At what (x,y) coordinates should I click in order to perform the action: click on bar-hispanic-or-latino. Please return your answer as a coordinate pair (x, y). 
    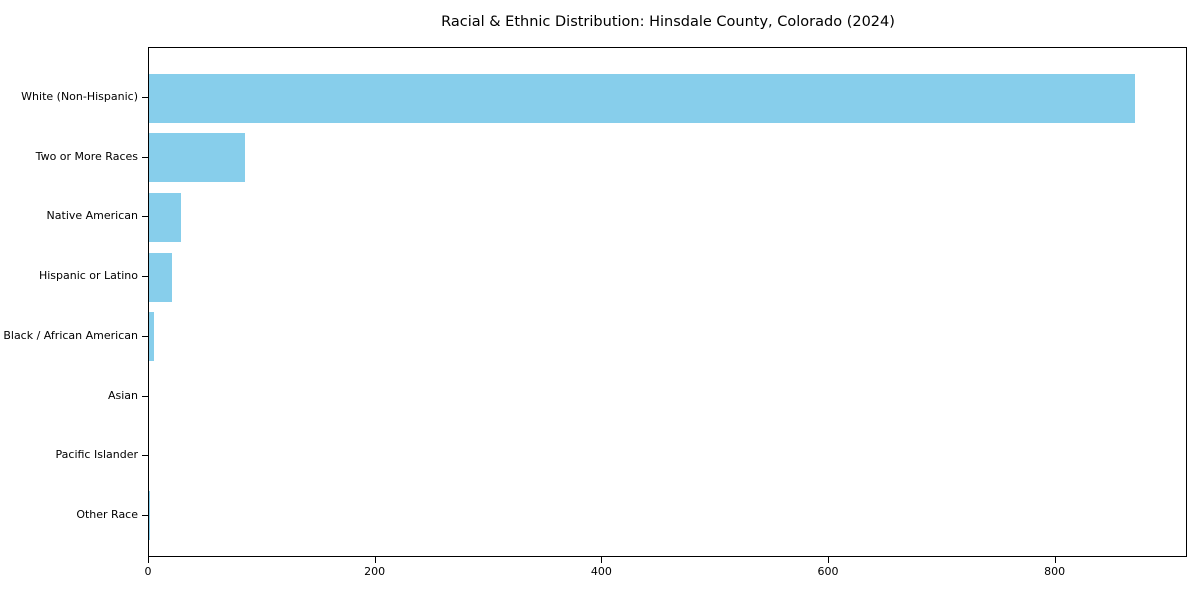
    Looking at the image, I should click on (160, 277).